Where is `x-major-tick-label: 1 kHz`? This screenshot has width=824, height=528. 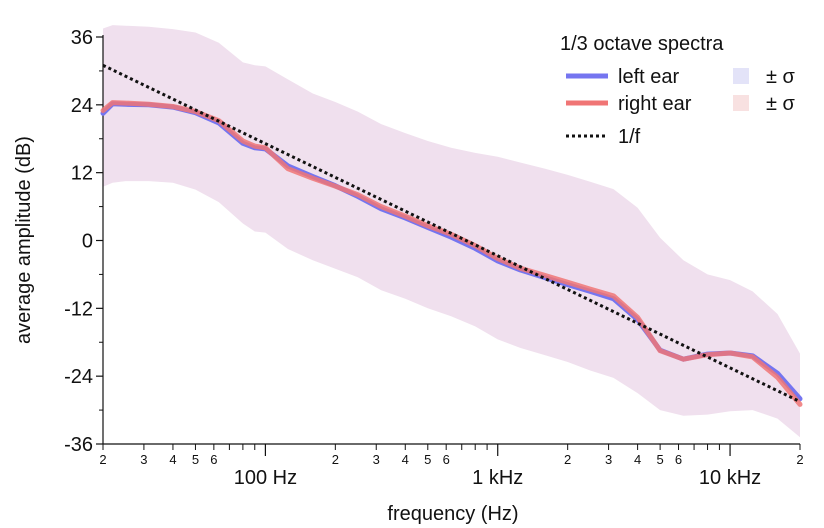
x-major-tick-label: 1 kHz is located at coordinates (497, 478).